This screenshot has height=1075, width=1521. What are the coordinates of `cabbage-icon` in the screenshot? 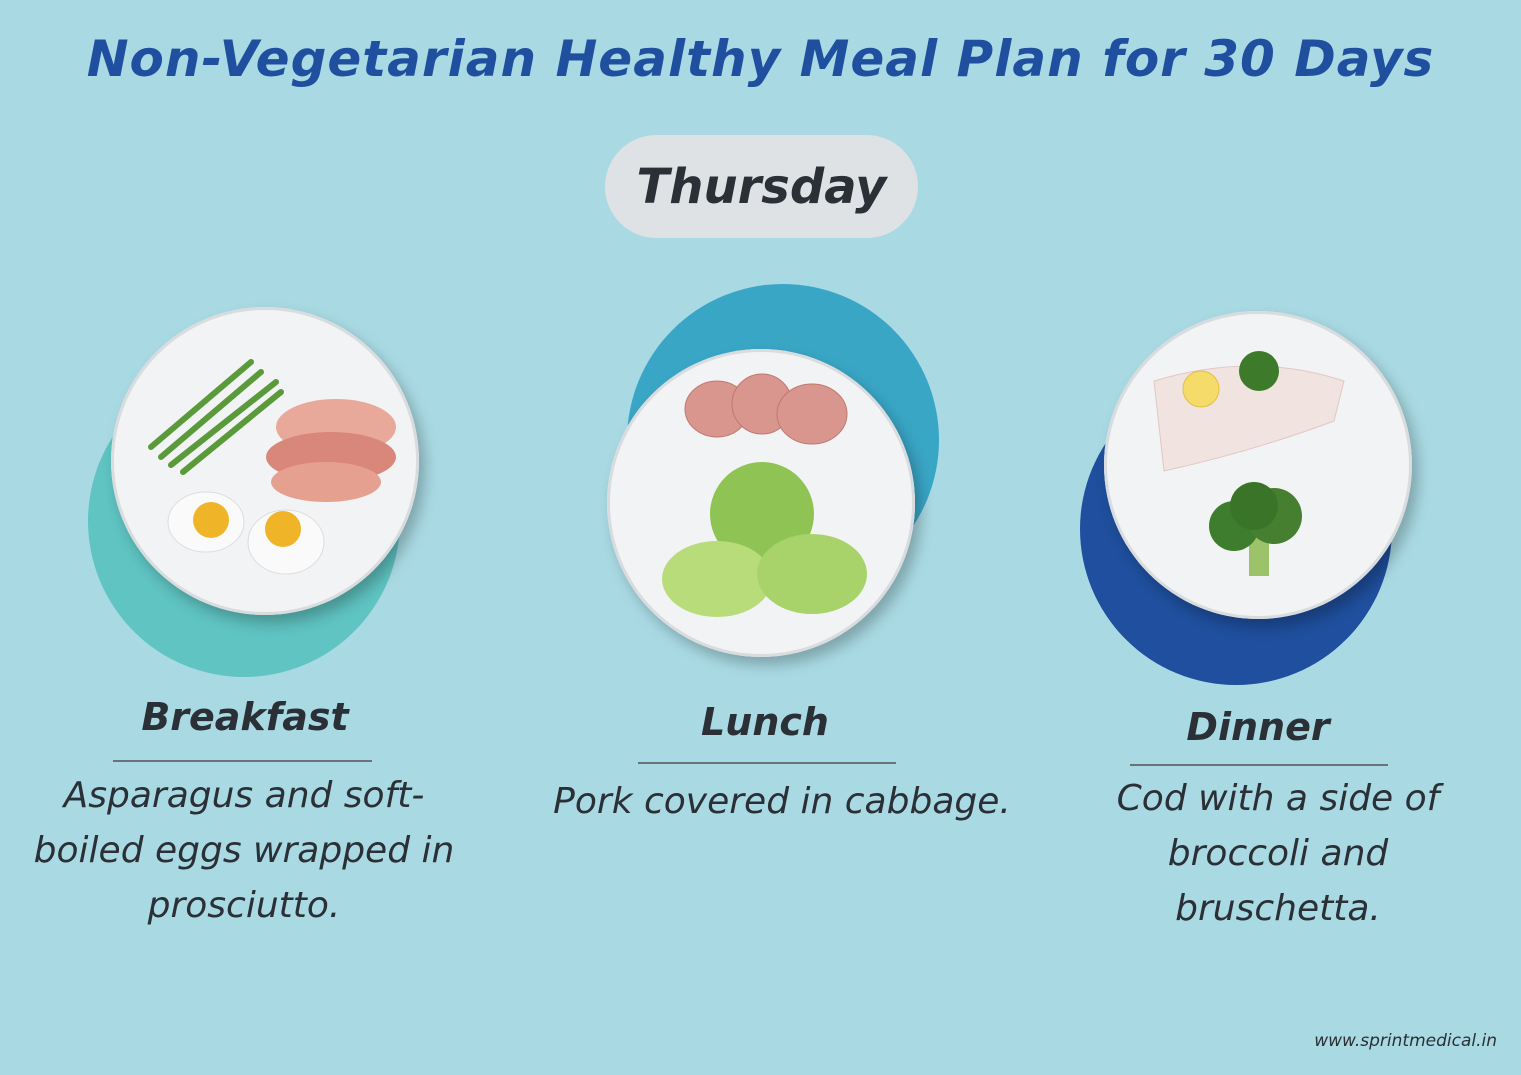 It's located at (764, 539).